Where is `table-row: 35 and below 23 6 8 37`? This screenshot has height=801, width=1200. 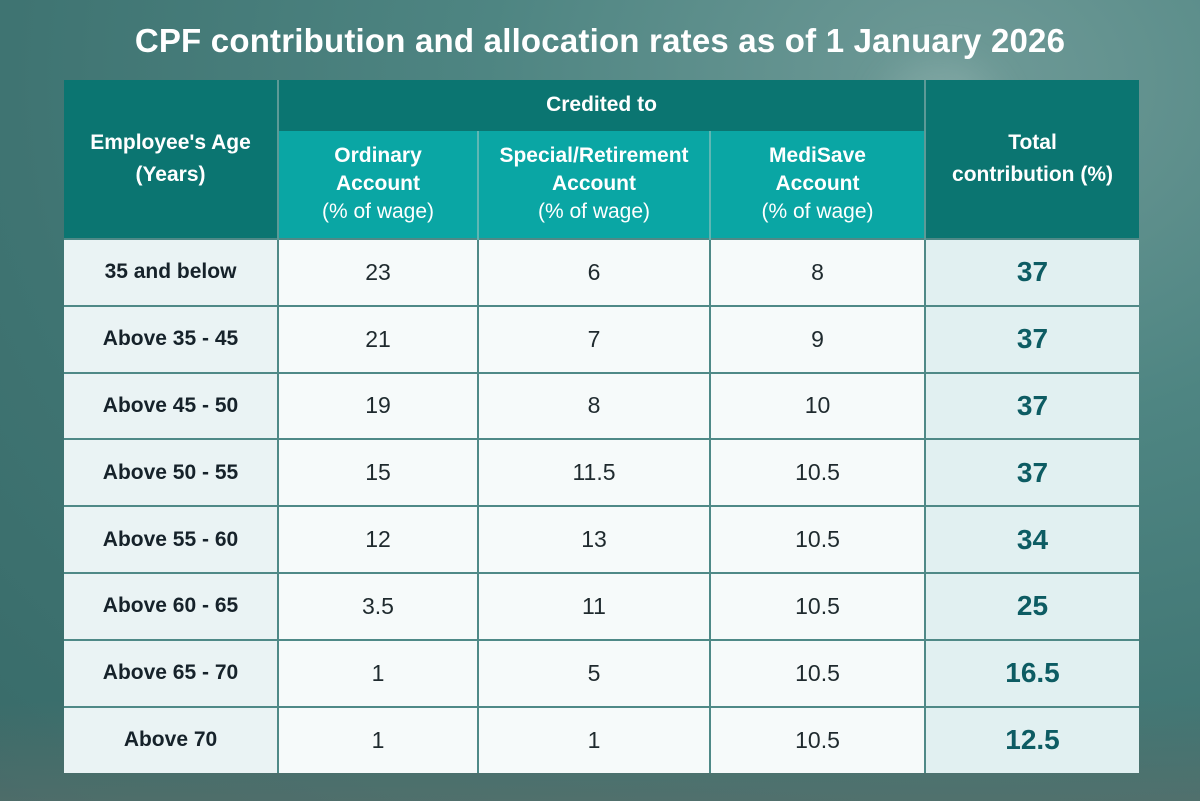 table-row: 35 and below 23 6 8 37 is located at coordinates (601, 272).